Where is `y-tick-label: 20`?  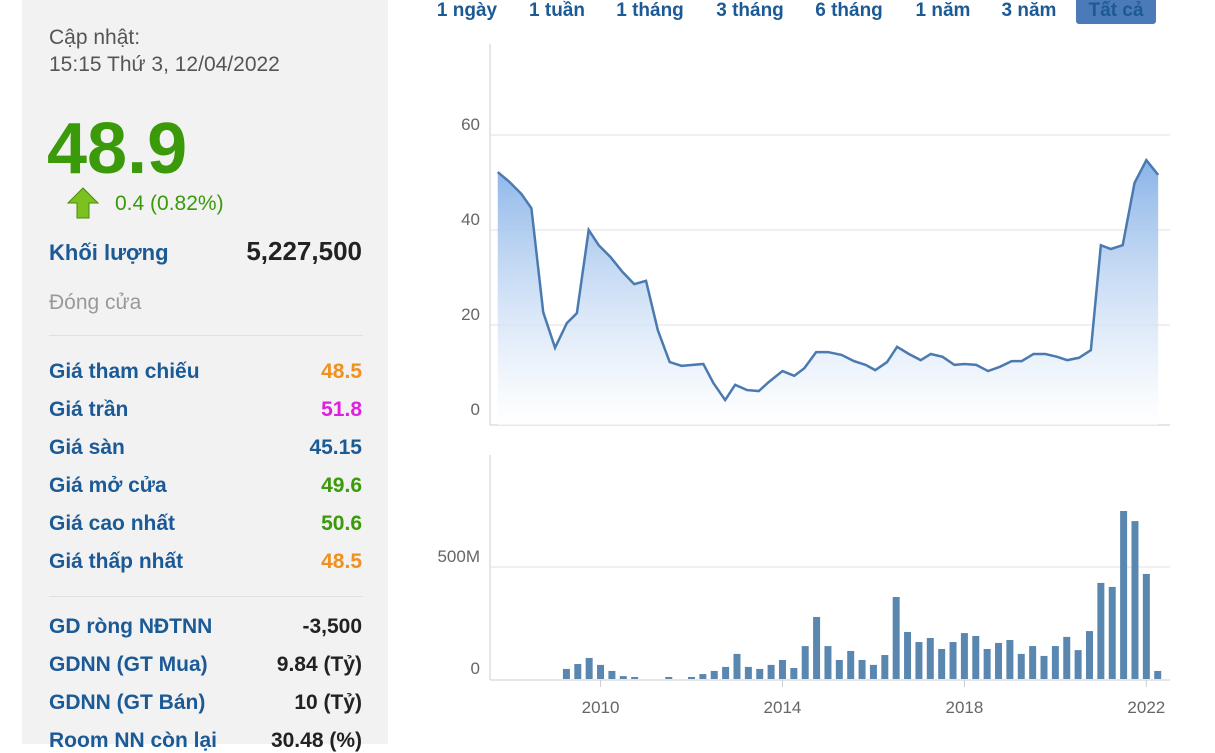
y-tick-label: 20 is located at coordinates (470, 314).